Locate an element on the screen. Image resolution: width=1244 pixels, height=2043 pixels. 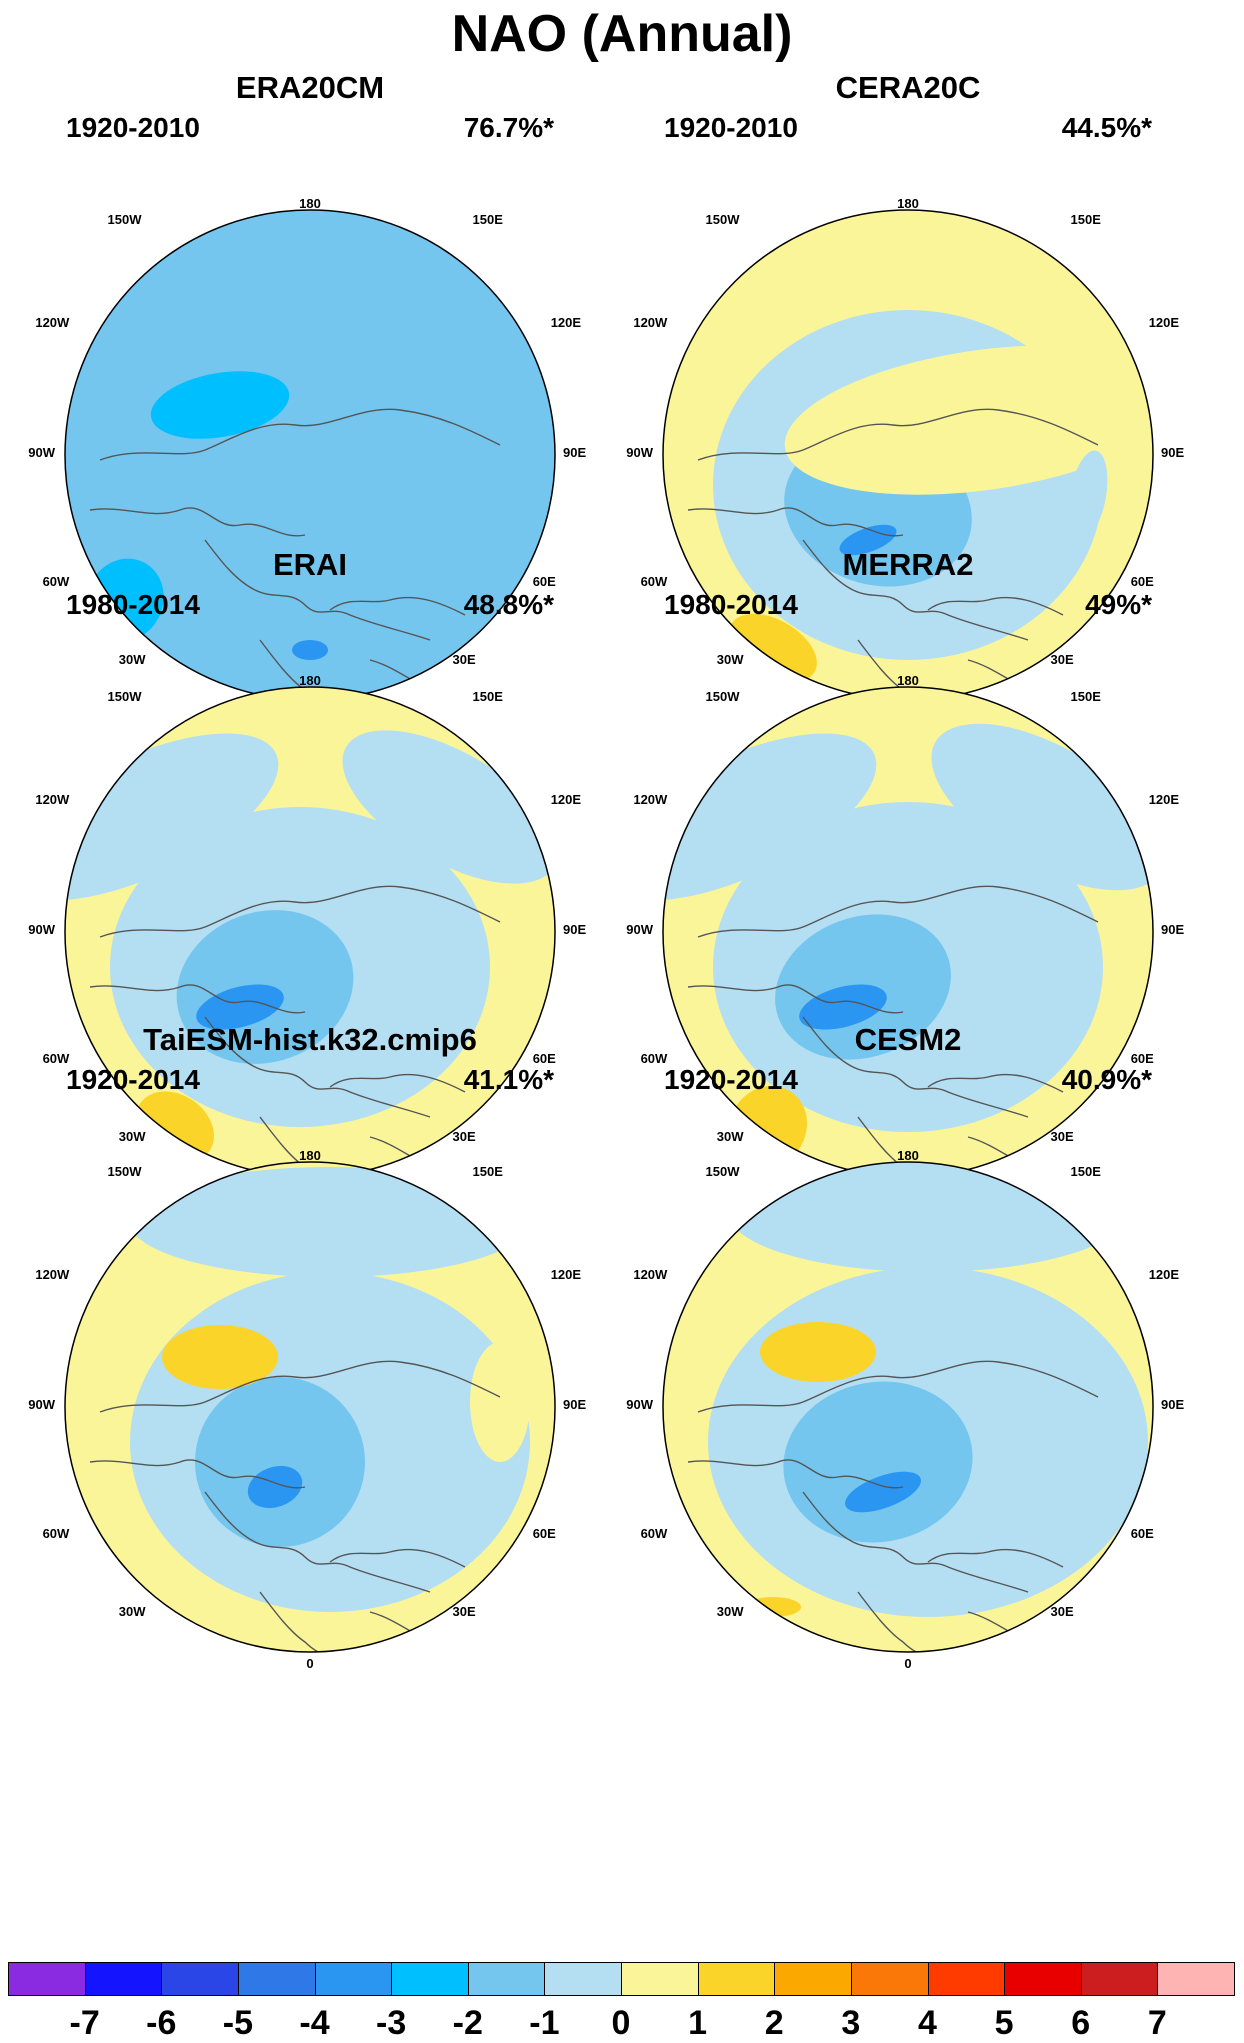
colorbar is located at coordinates (621, 1979).